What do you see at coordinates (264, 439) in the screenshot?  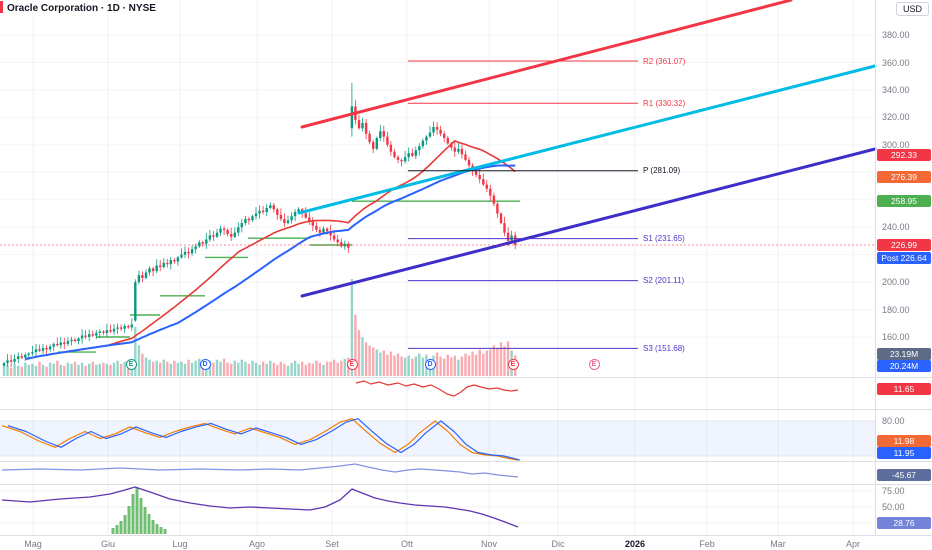 I see `stoch-d-line` at bounding box center [264, 439].